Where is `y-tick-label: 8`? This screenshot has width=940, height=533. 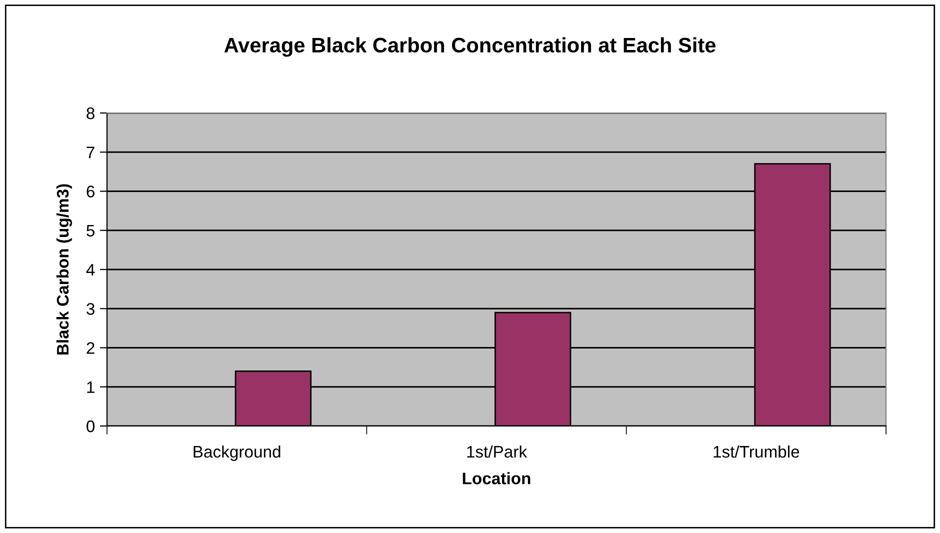
y-tick-label: 8 is located at coordinates (90, 113).